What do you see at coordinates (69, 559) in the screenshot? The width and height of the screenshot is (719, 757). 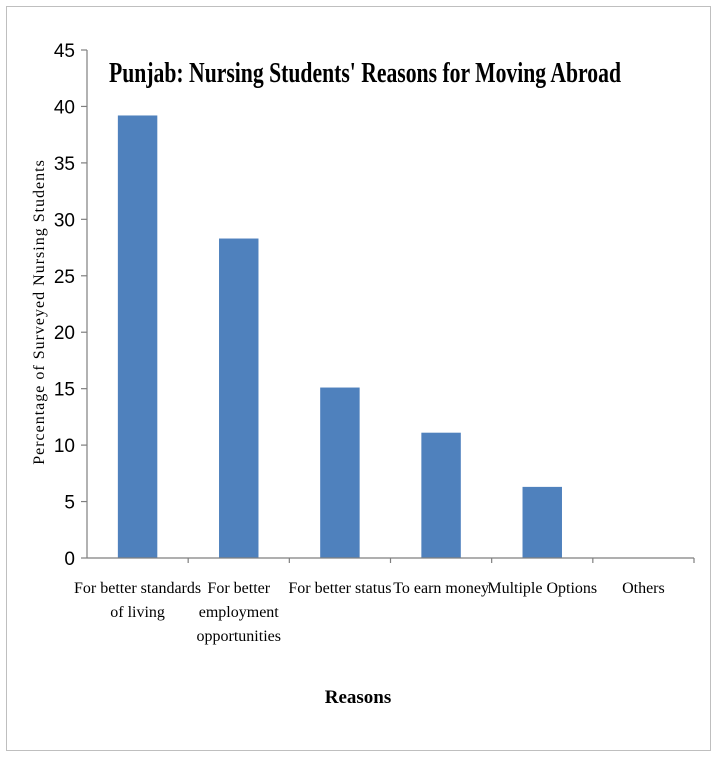 I see `y-tick-label: 0` at bounding box center [69, 559].